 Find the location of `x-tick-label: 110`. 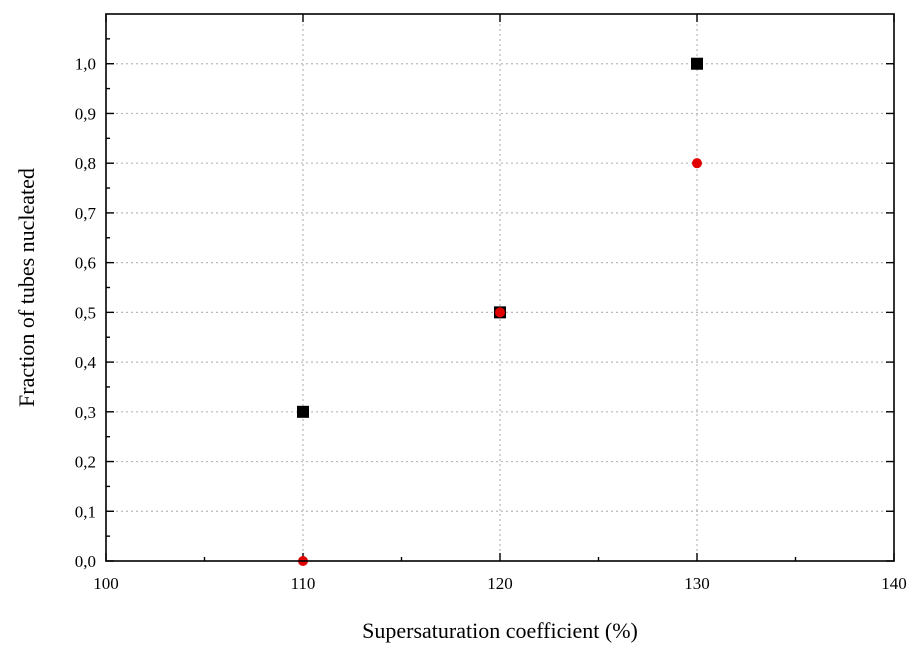

x-tick-label: 110 is located at coordinates (303, 583).